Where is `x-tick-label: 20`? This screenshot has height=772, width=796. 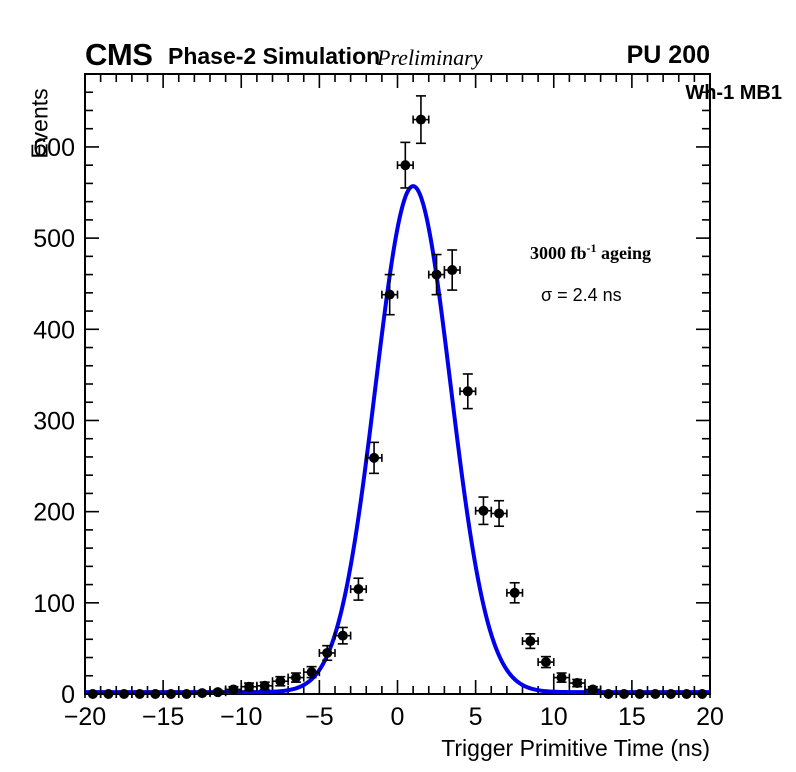 x-tick-label: 20 is located at coordinates (710, 717).